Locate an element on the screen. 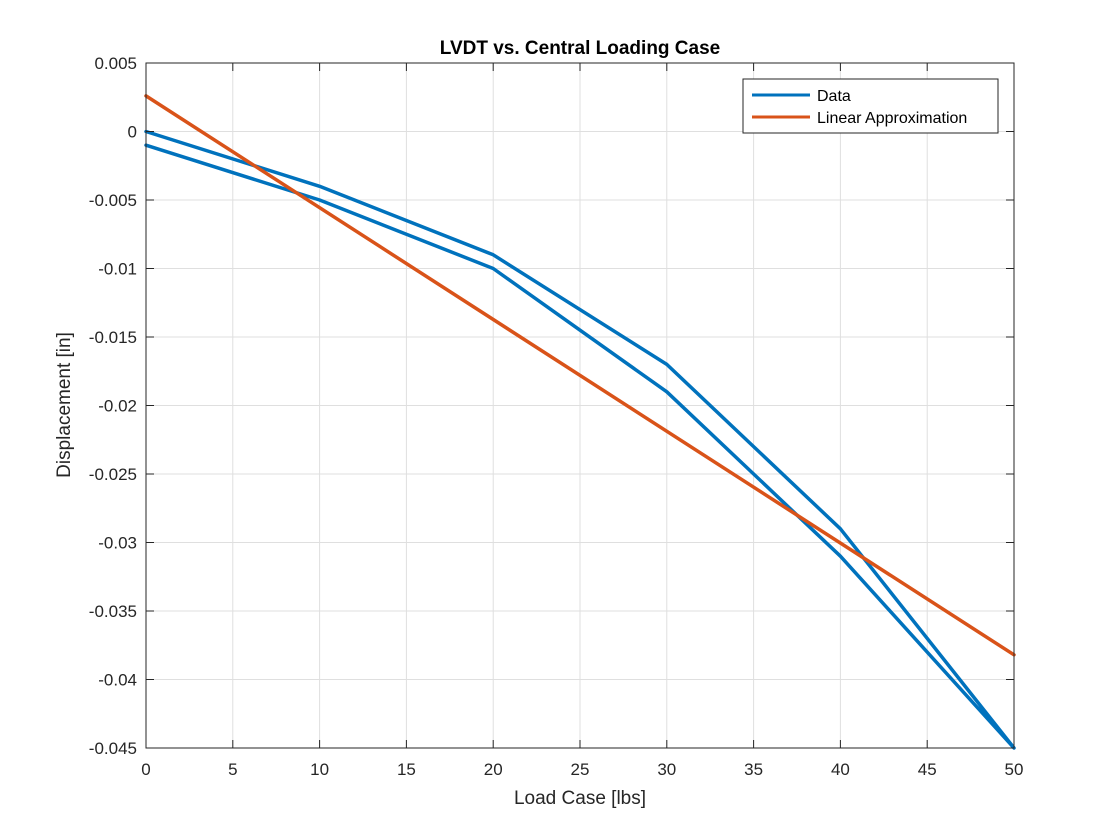 The image size is (1120, 840). x-tick-label: 25 is located at coordinates (580, 769).